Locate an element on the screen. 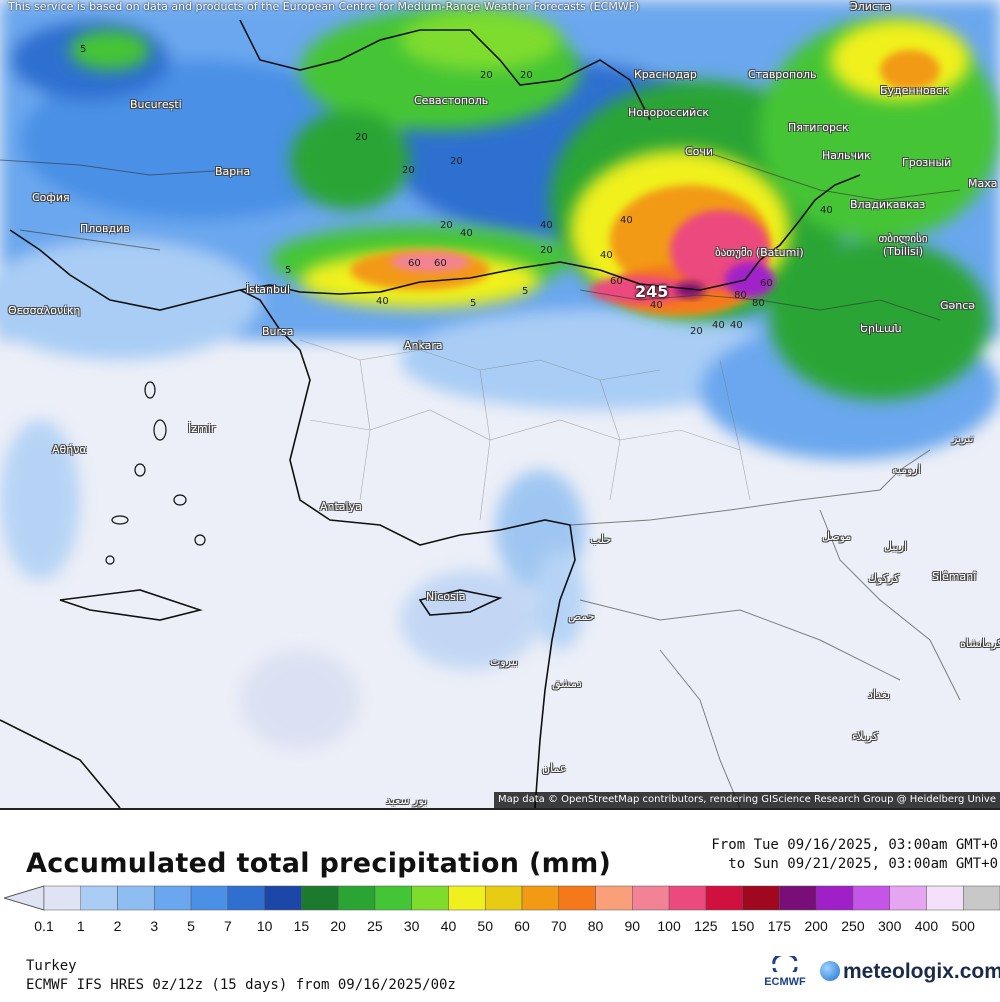 Image resolution: width=1000 pixels, height=1002 pixels. place-label: Краснодар is located at coordinates (665, 74).